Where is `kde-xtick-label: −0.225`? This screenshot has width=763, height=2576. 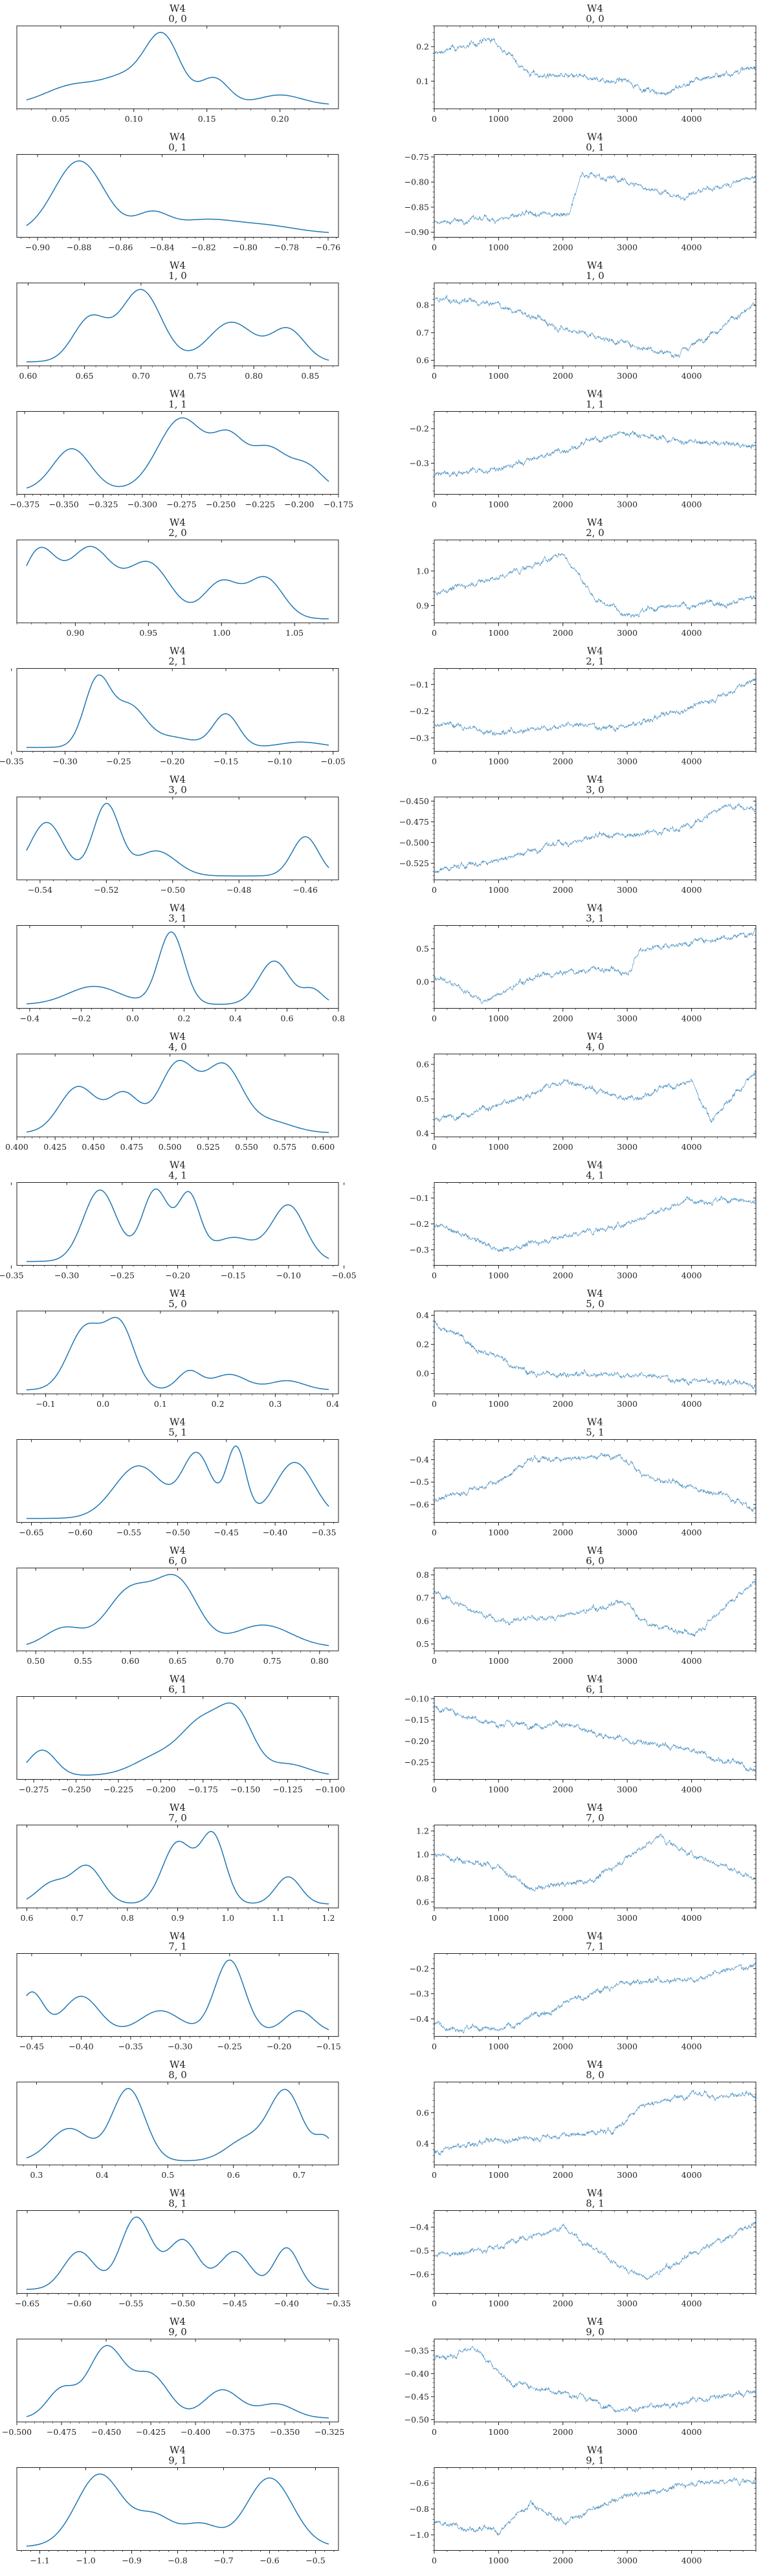 kde-xtick-label: −0.225 is located at coordinates (260, 505).